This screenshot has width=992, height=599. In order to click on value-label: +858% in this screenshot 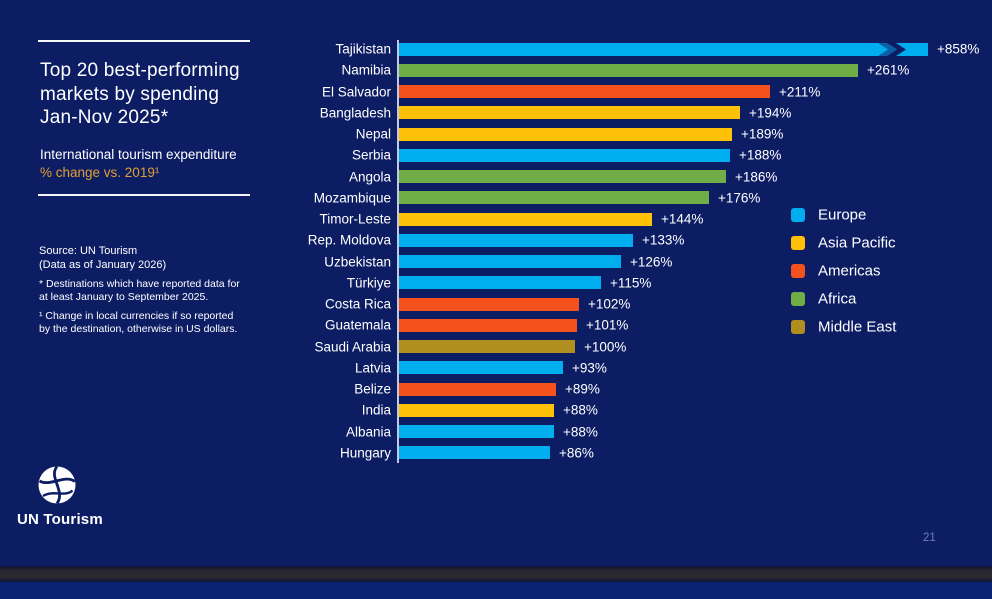, I will do `click(958, 49)`.